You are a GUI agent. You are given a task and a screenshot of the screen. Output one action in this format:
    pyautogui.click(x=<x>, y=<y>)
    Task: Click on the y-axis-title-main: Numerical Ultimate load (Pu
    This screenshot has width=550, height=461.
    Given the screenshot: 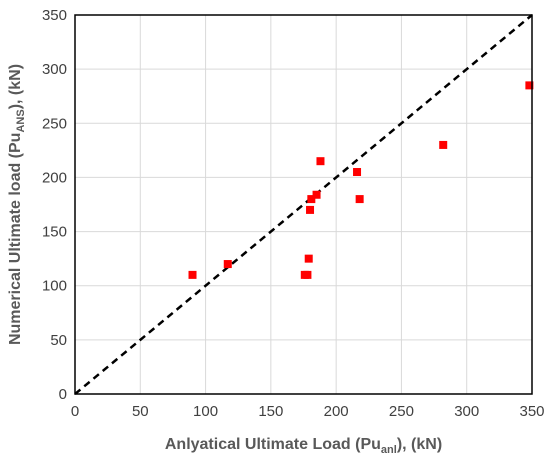 What is the action you would take?
    pyautogui.click(x=15, y=239)
    